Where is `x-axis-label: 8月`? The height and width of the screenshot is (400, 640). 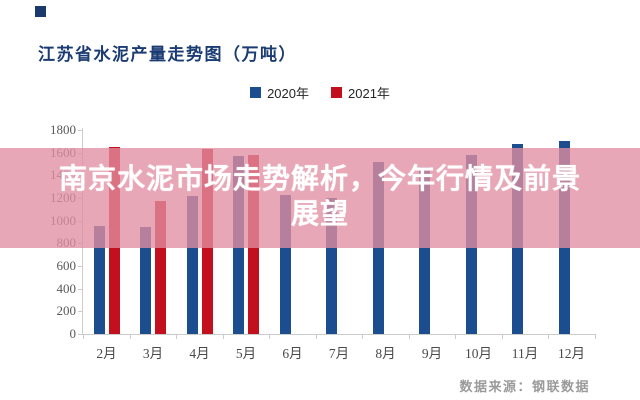 x-axis-label: 8月 is located at coordinates (385, 353).